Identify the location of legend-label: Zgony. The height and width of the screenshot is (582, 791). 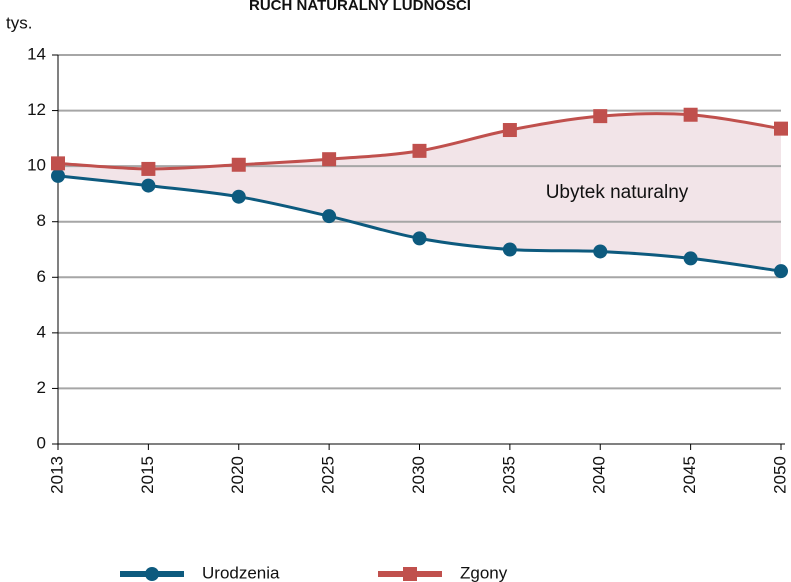
(484, 572).